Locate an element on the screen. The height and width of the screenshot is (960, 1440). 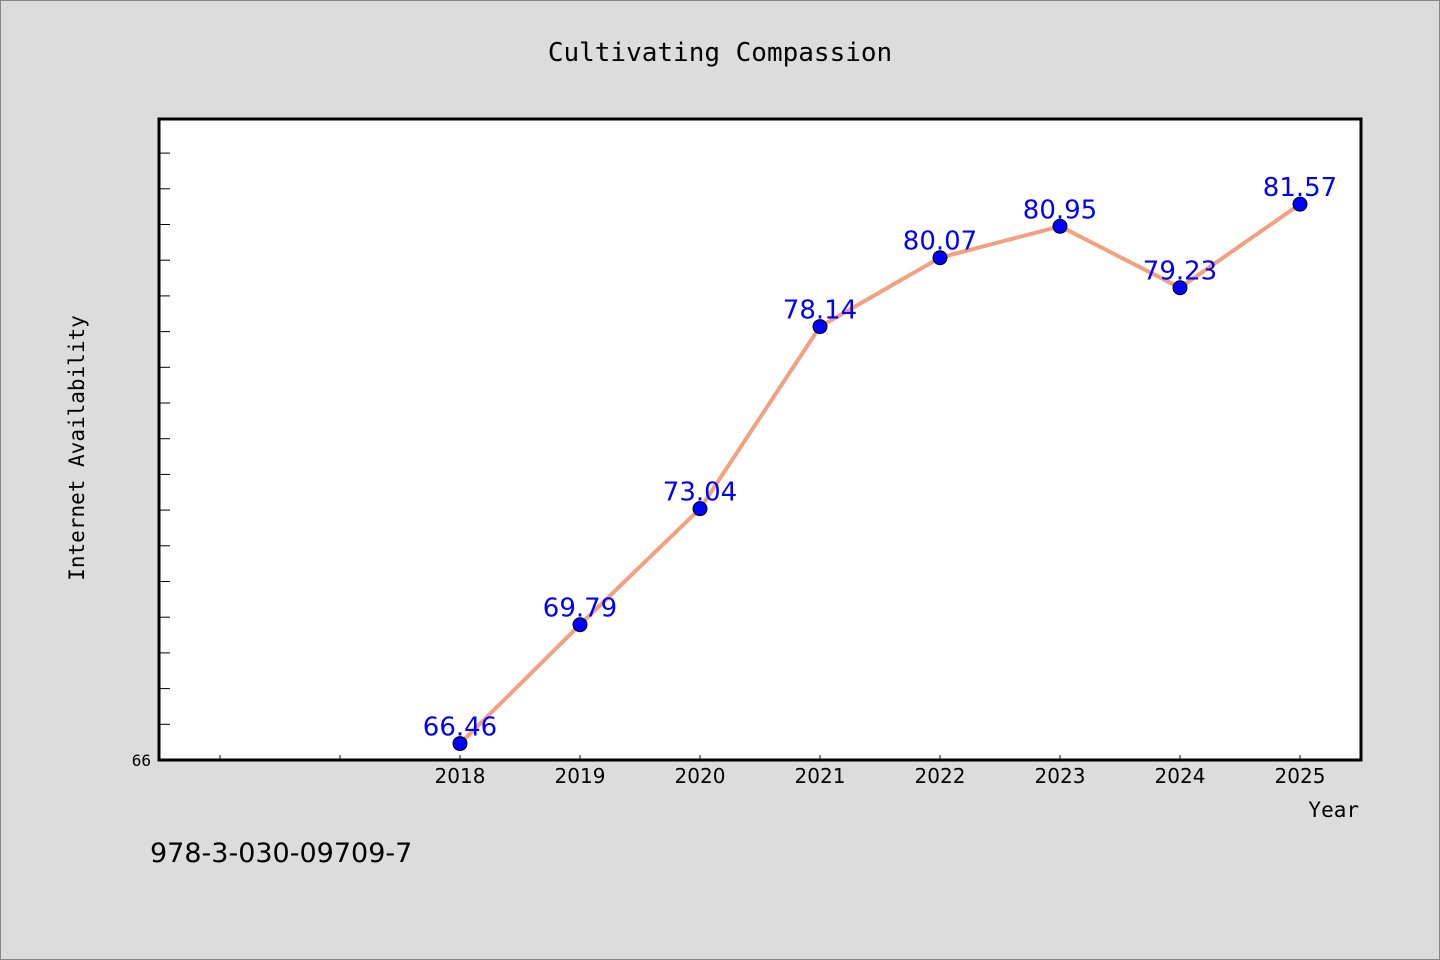
x-tick-label: 2018 is located at coordinates (460, 776).